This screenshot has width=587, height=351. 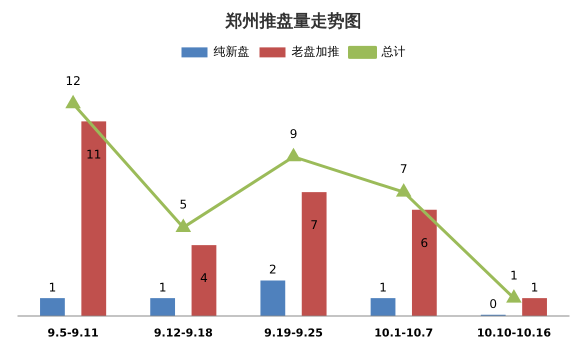 I want to click on legend-label: 总计, so click(x=393, y=51).